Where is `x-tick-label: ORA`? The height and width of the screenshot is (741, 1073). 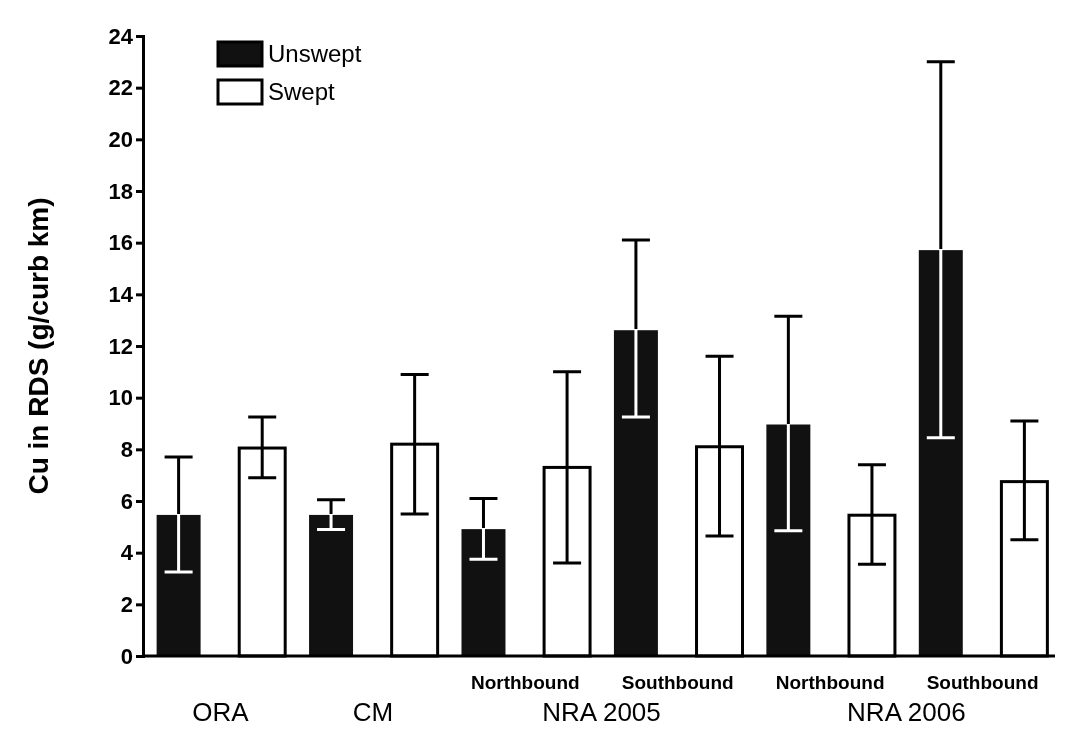
x-tick-label: ORA is located at coordinates (221, 712).